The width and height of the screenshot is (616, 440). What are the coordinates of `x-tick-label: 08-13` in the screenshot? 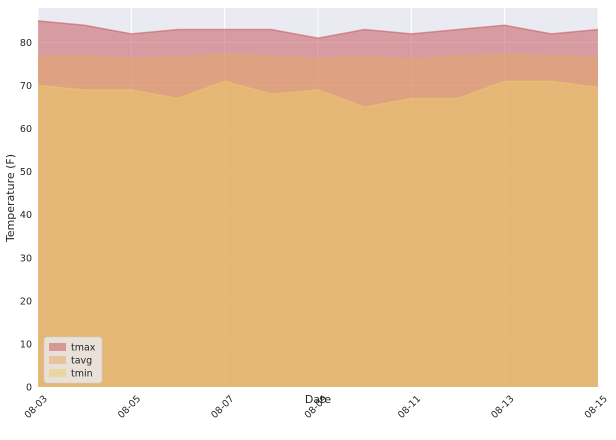 It's located at (502, 407).